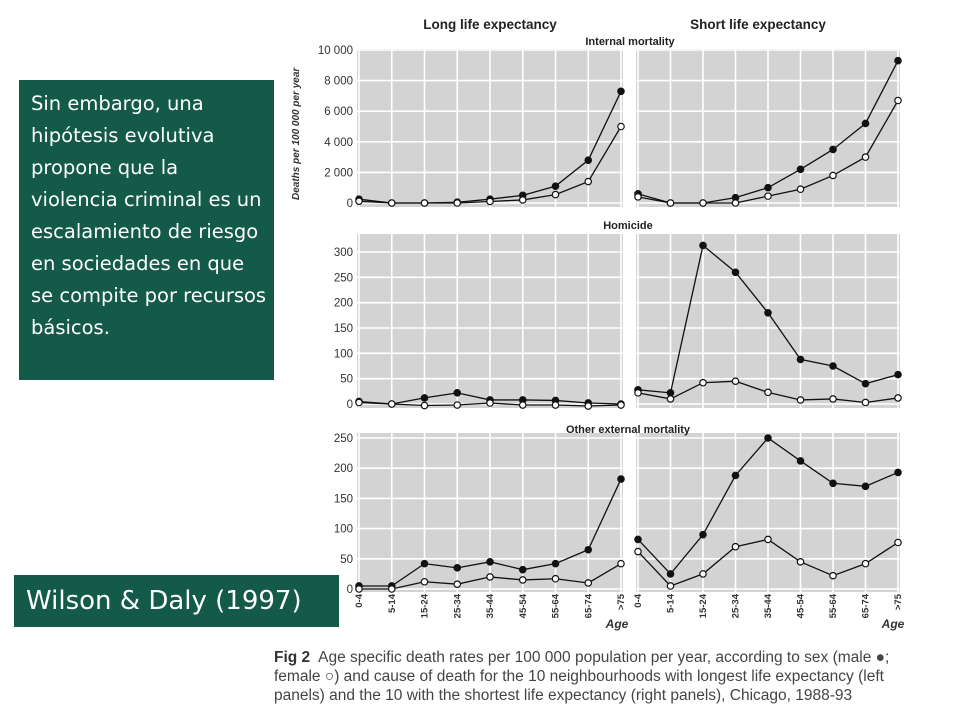 The height and width of the screenshot is (720, 960). I want to click on y-tick-label: 2 000, so click(338, 173).